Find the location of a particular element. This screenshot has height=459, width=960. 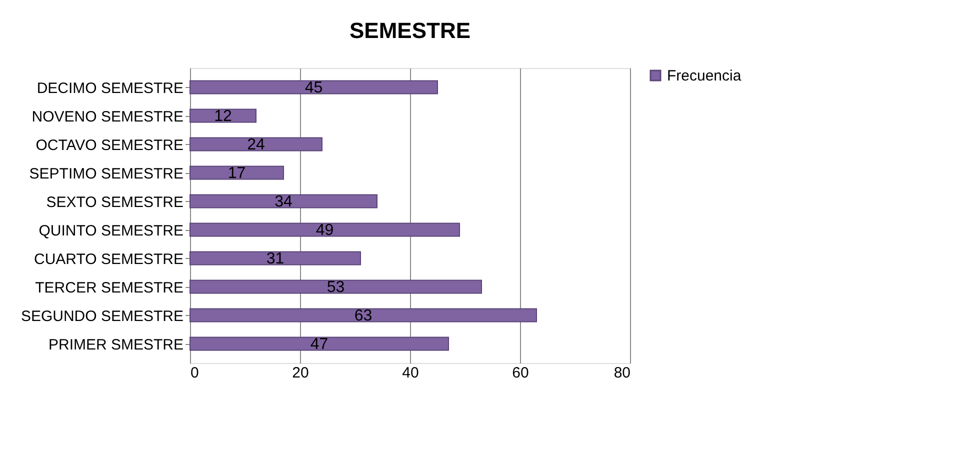

y-tick-label: SEXTO SEMESTRE is located at coordinates (115, 202).